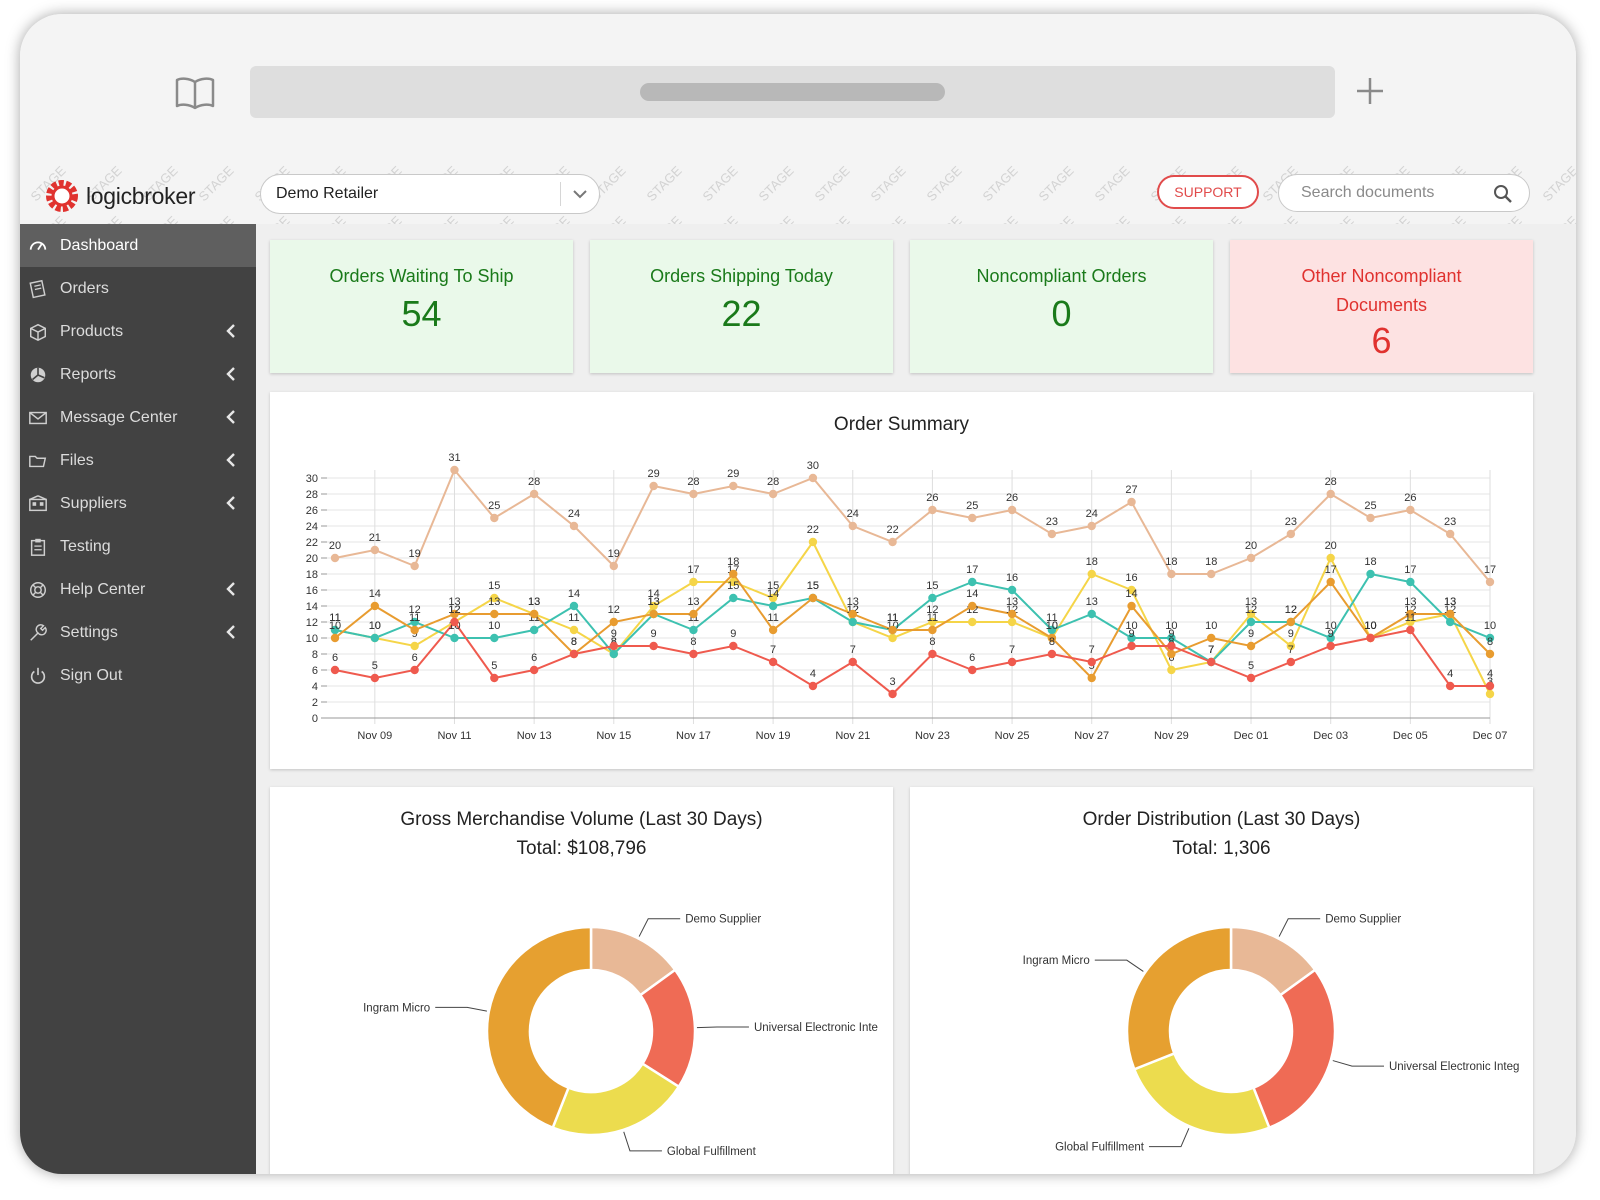 This screenshot has width=1600, height=1200. I want to click on stat-card-noncompliant-orders: Noncompliant Orders 0, so click(1061, 306).